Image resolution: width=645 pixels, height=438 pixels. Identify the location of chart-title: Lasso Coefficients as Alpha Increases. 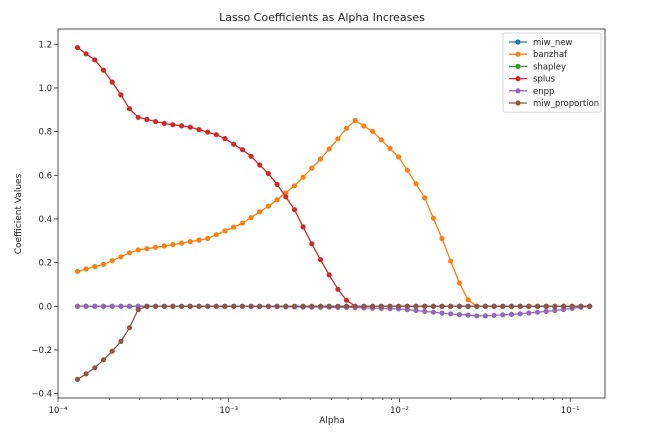
(322, 17).